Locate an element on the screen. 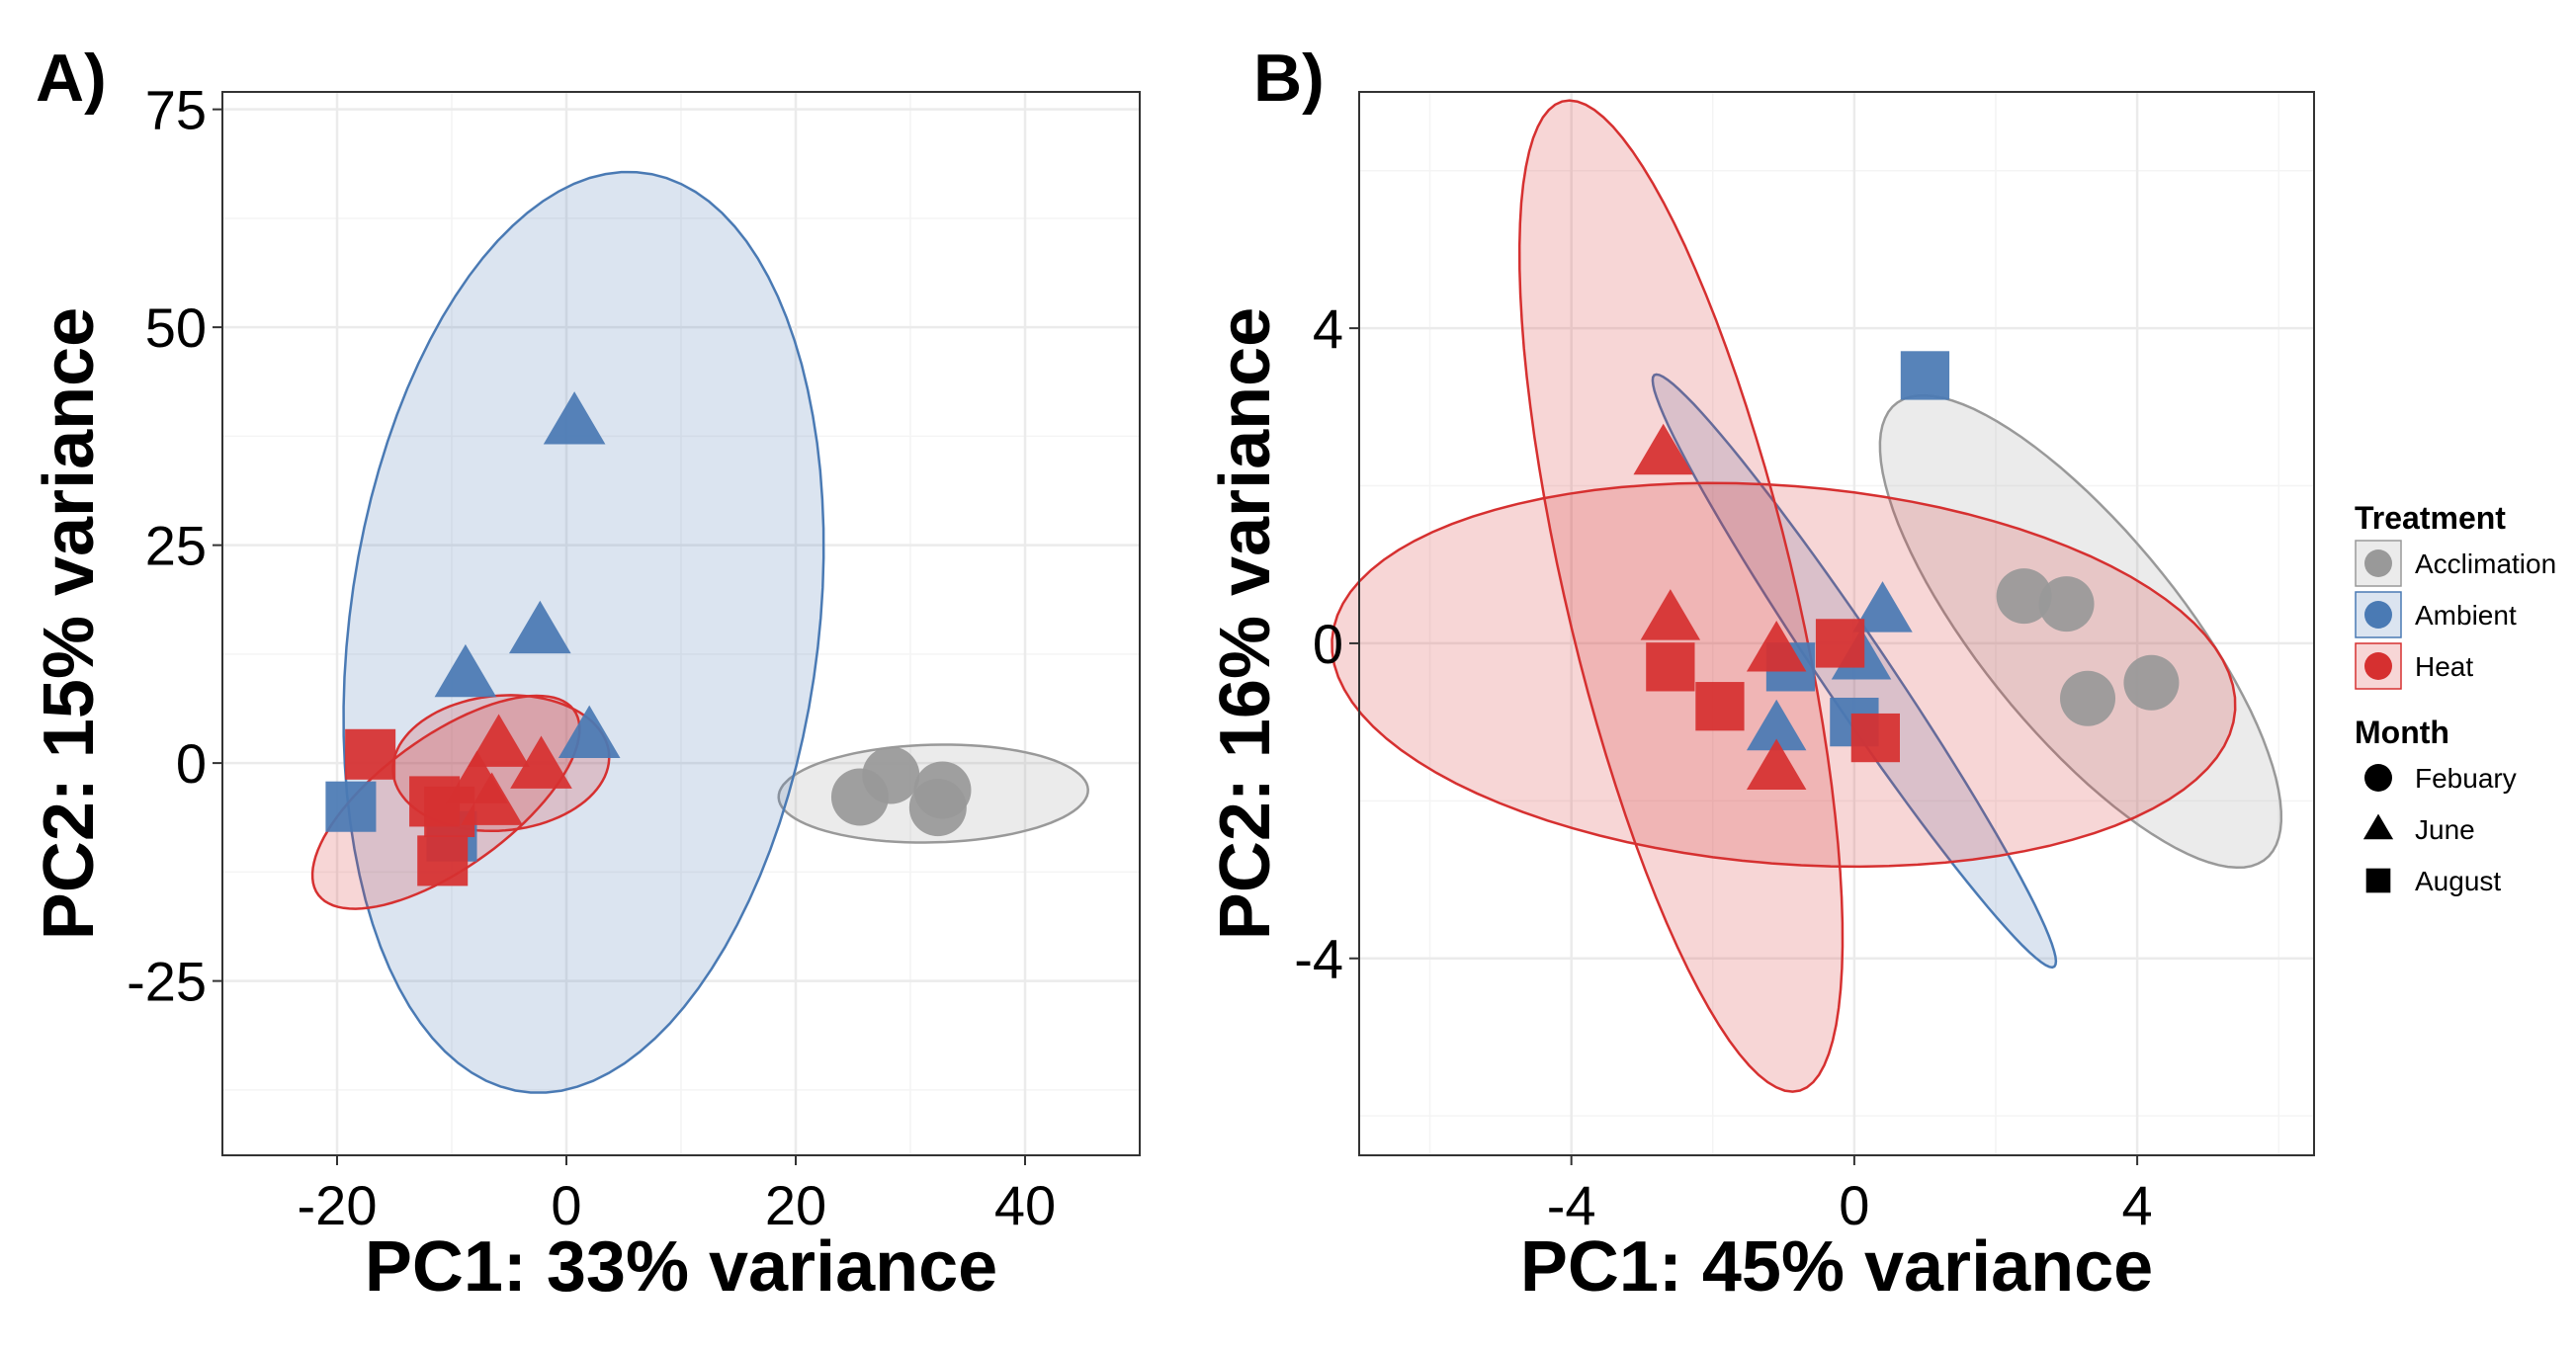 The width and height of the screenshot is (2576, 1350). legend-key-june is located at coordinates (2378, 826).